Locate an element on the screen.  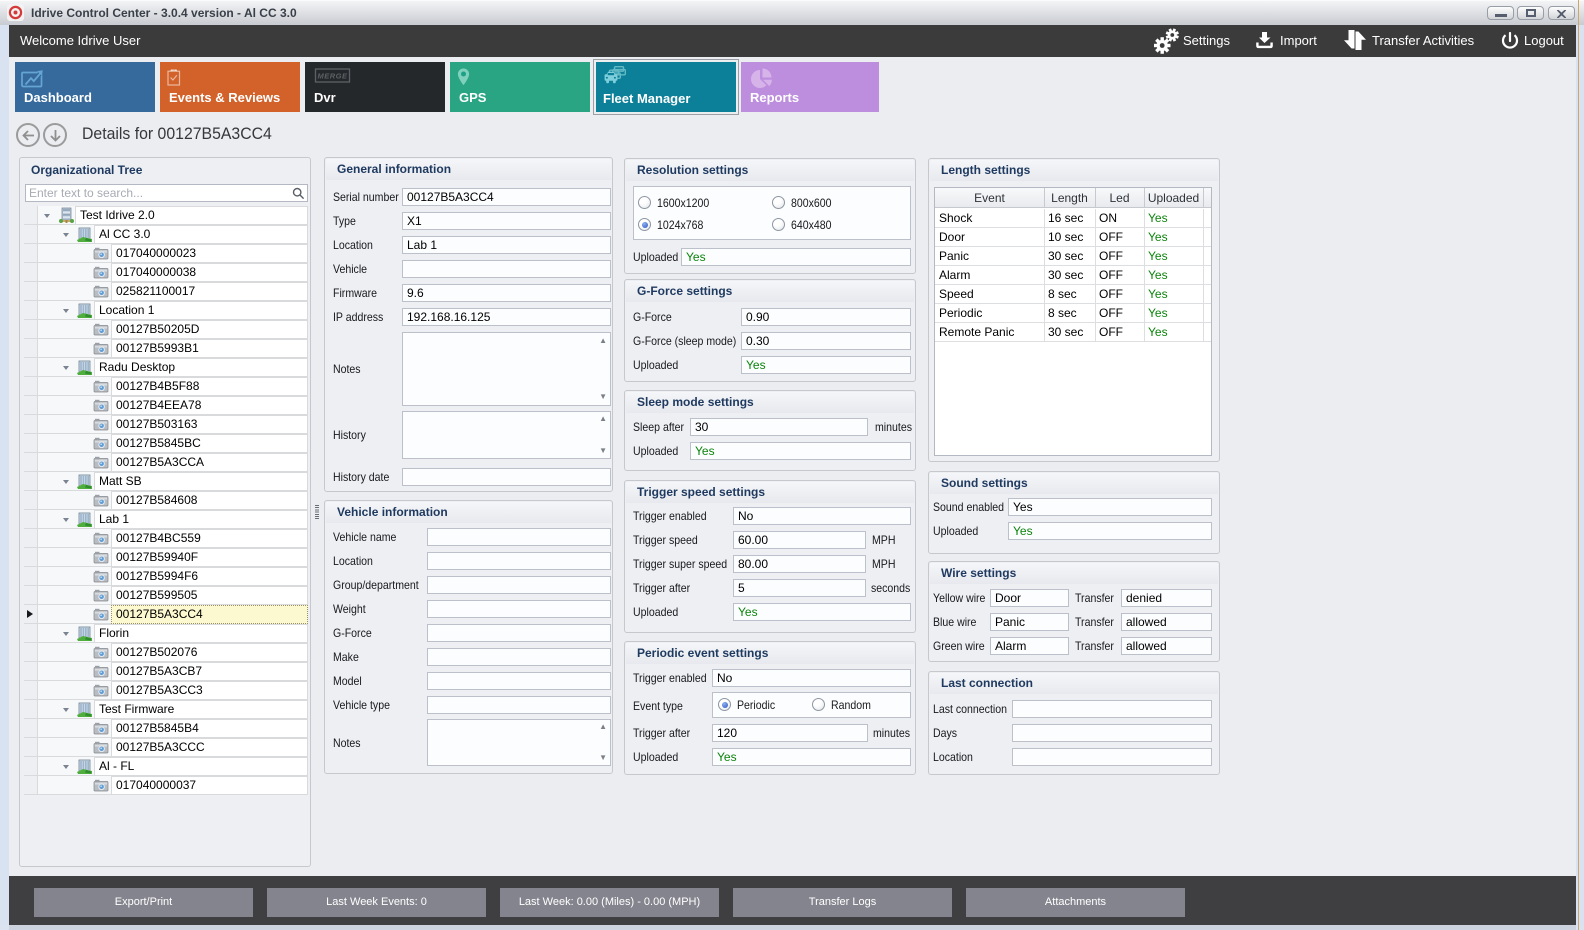
svg-text: MERGE is located at coordinates (332, 76).